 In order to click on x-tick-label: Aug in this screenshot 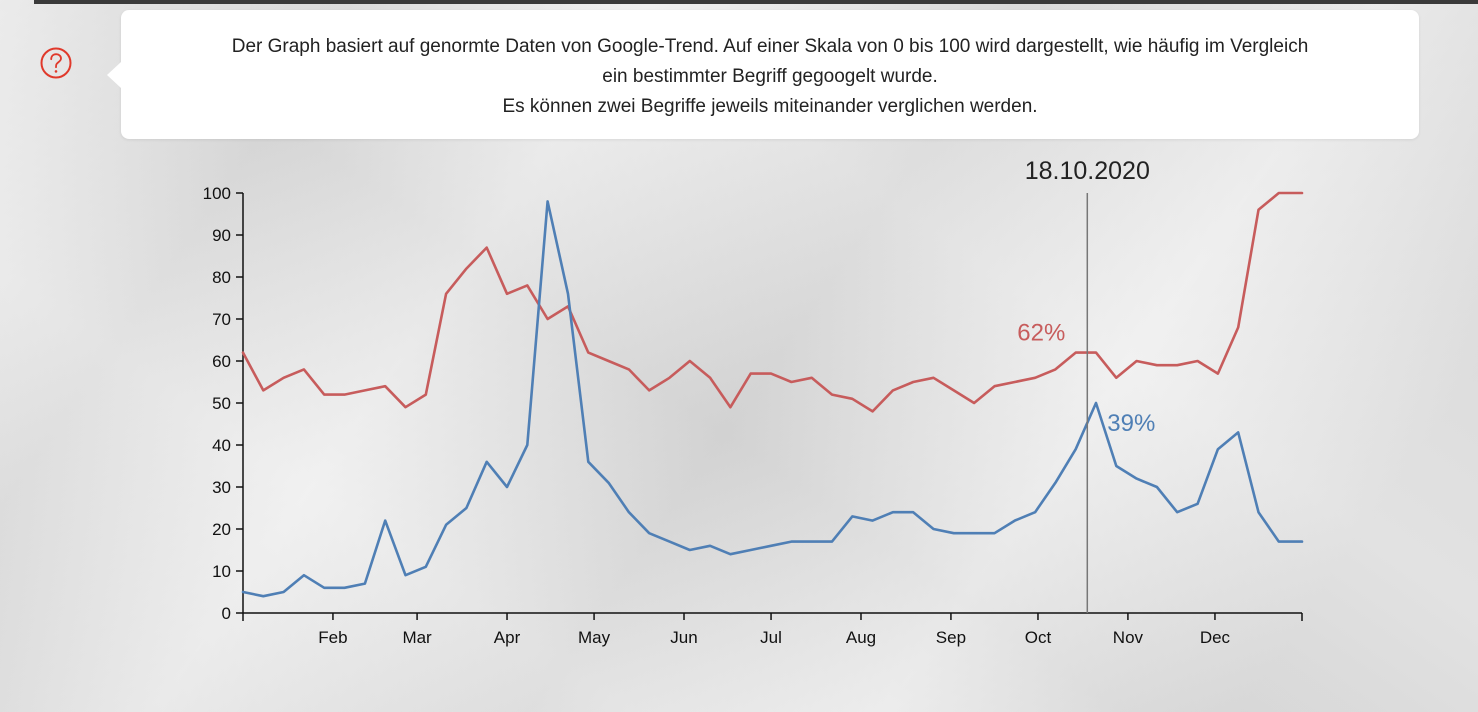, I will do `click(861, 637)`.